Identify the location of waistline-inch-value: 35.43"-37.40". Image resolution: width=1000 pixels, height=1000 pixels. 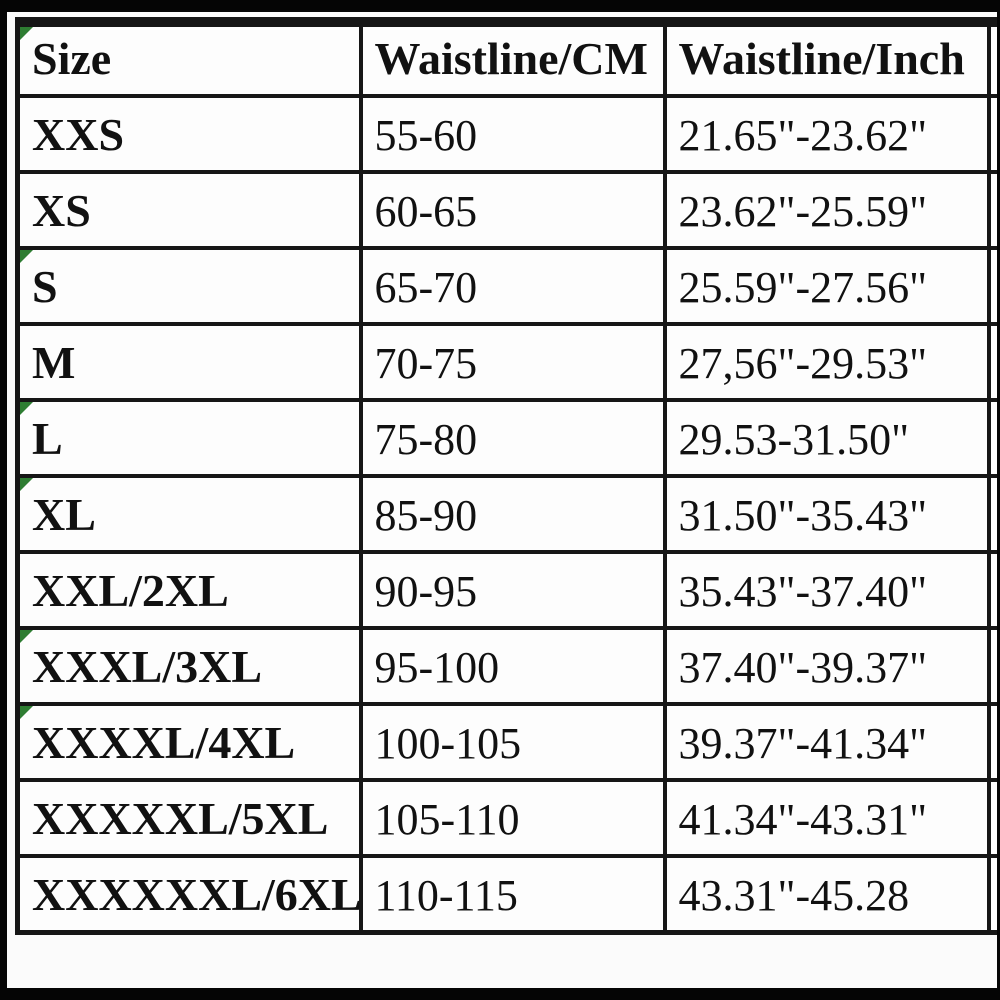
(803, 591).